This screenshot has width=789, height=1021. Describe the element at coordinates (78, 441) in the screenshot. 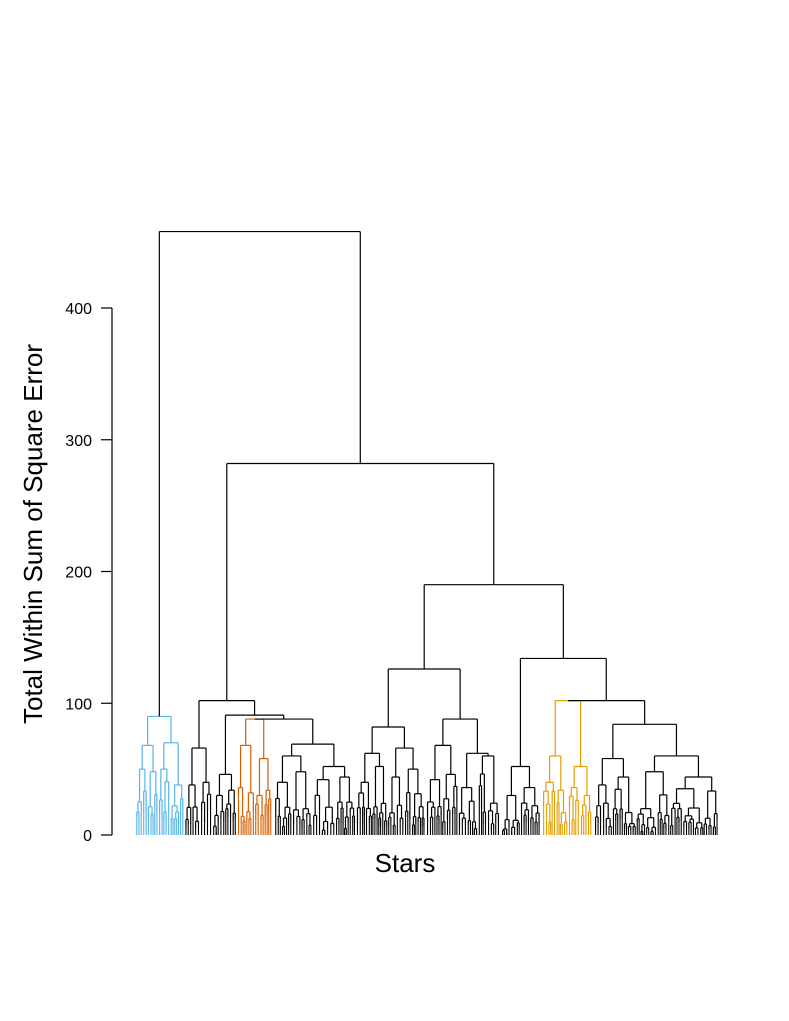

I see `y-tick-label: 300` at that location.